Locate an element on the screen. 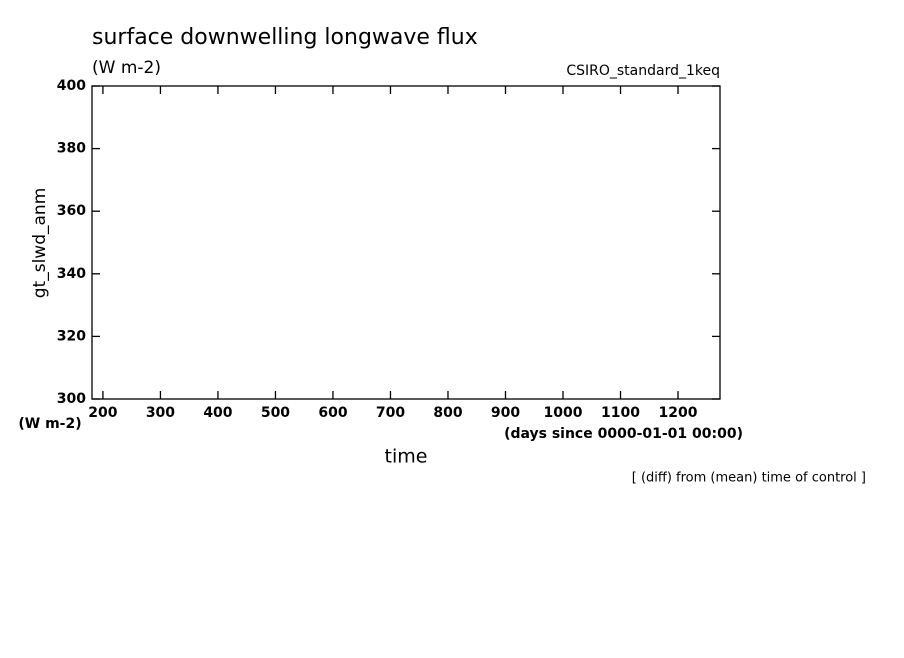  y-tick-label: 400 is located at coordinates (71, 86).